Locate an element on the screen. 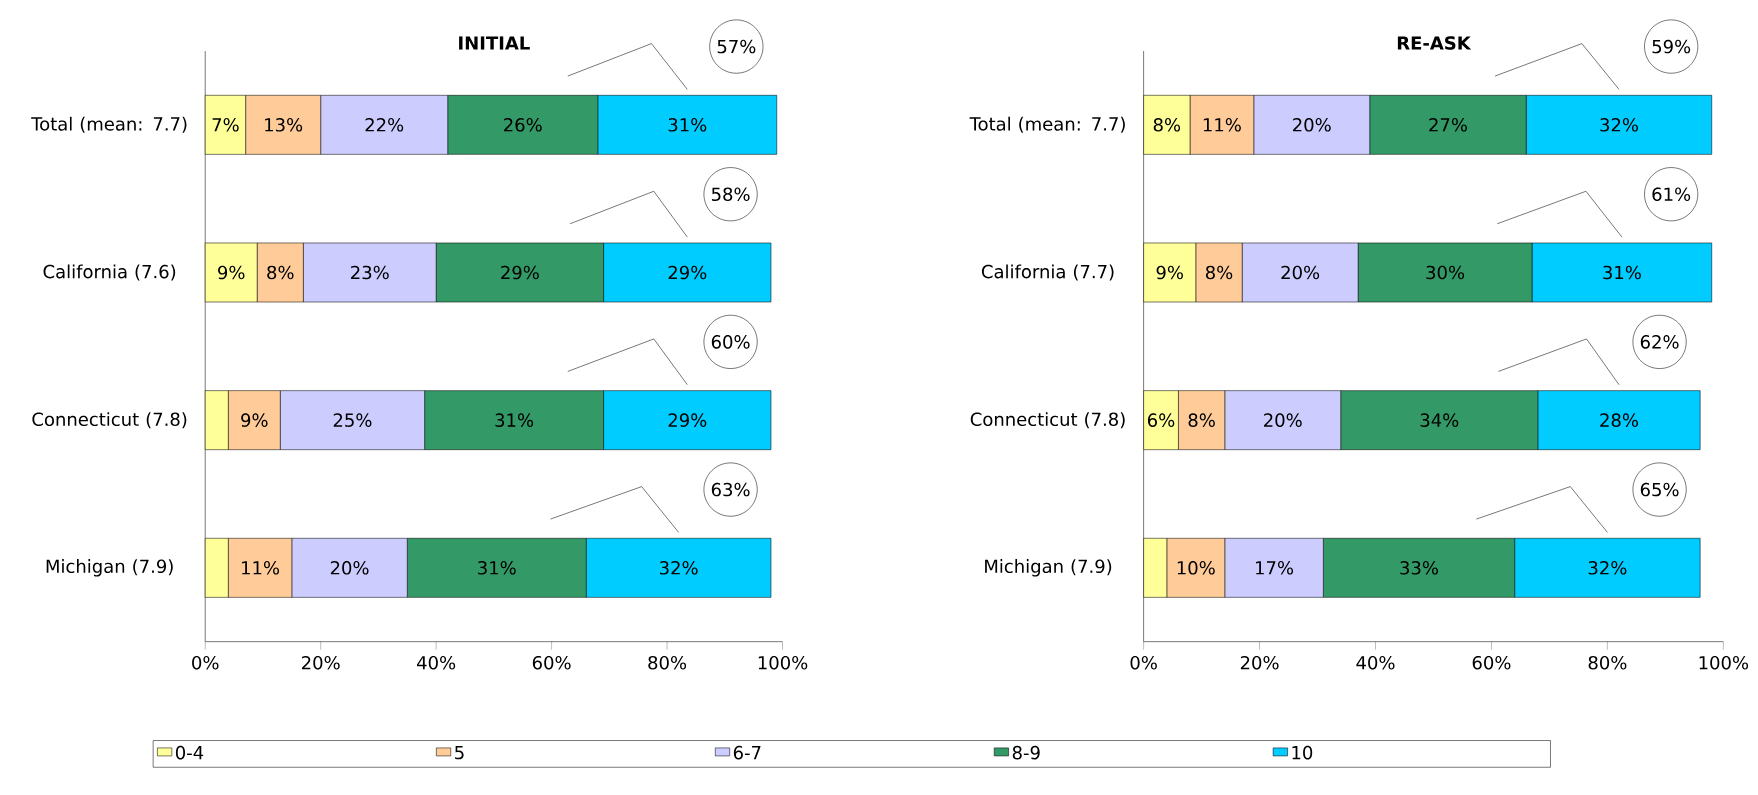 This screenshot has height=795, width=1758. chart-title: INITIAL is located at coordinates (494, 43).